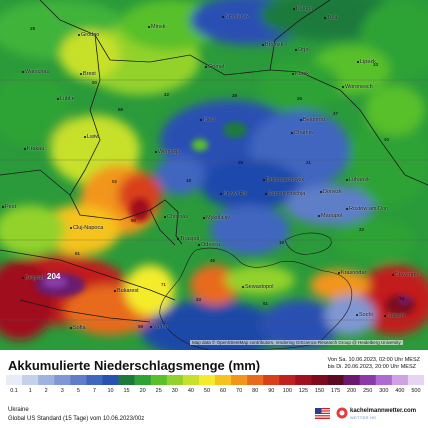  What do you see at coordinates (319, 391) in the screenshot?
I see `scale-tick-label: 150` at bounding box center [319, 391].